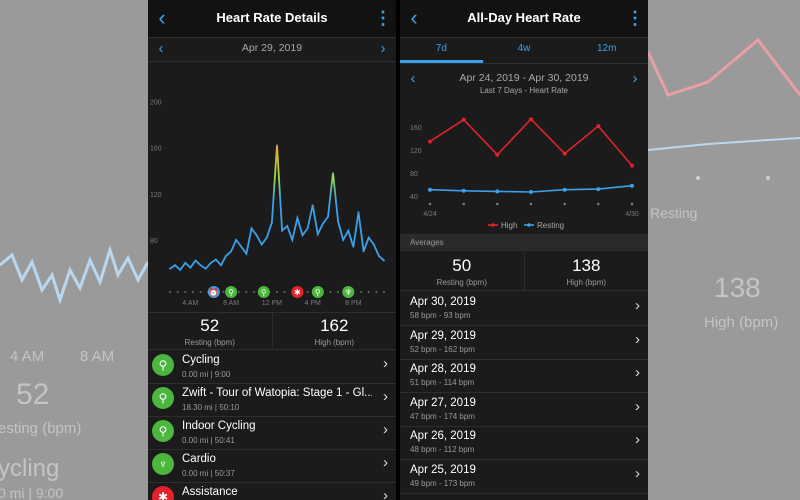 Image resolution: width=800 pixels, height=500 pixels. I want to click on activity-row: ✱ Assistance ›, so click(272, 491).